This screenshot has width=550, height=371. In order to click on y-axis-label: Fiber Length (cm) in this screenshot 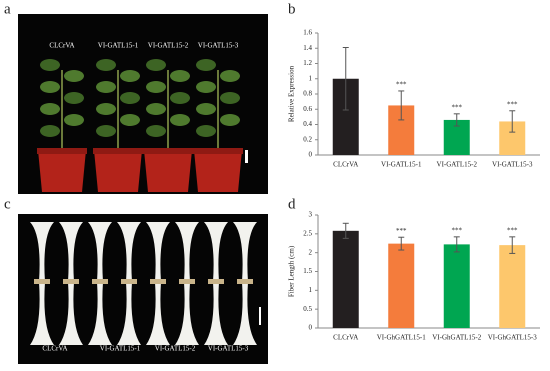, I will do `click(292, 271)`.